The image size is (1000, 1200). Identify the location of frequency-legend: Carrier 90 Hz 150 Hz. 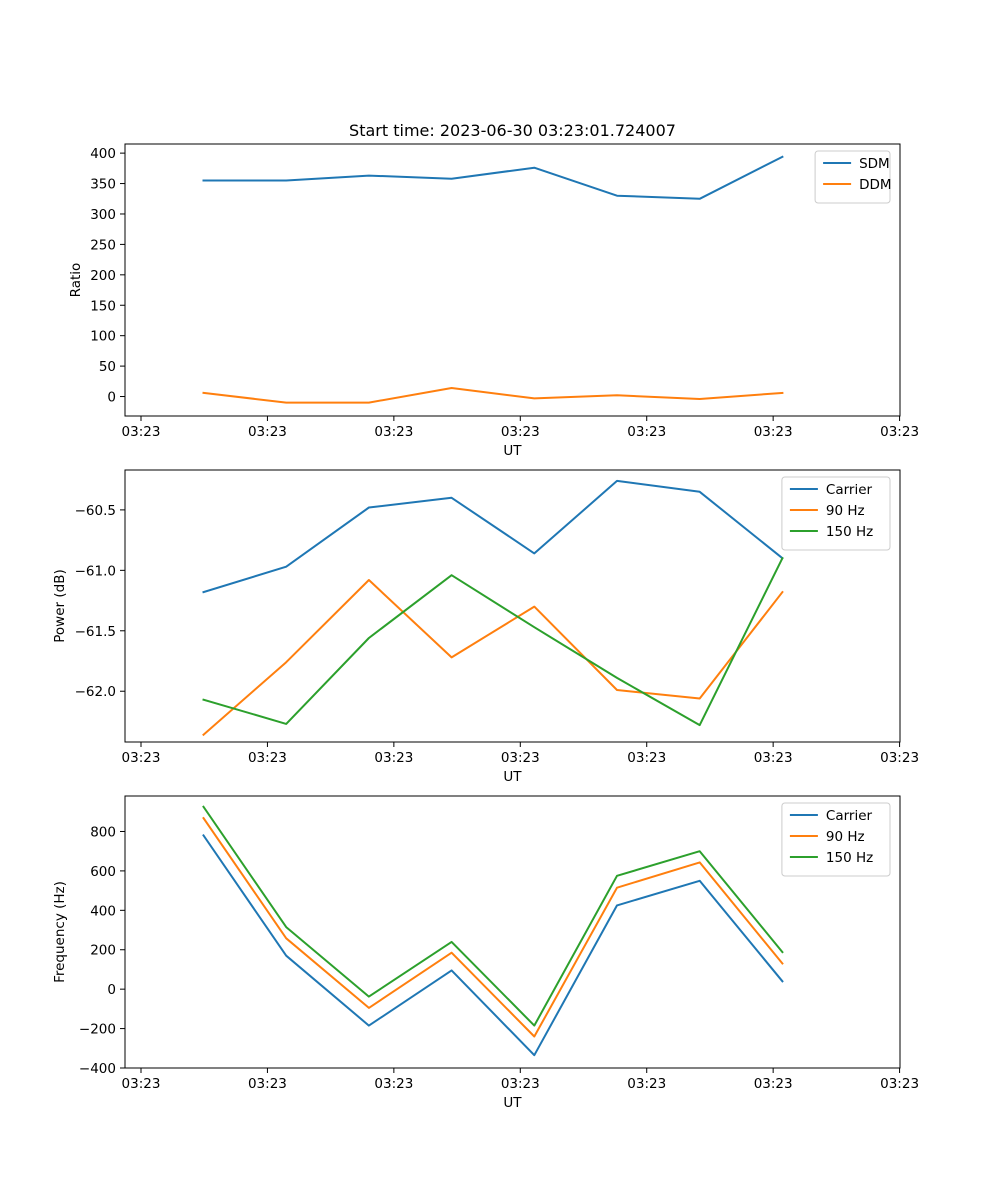
(836, 839).